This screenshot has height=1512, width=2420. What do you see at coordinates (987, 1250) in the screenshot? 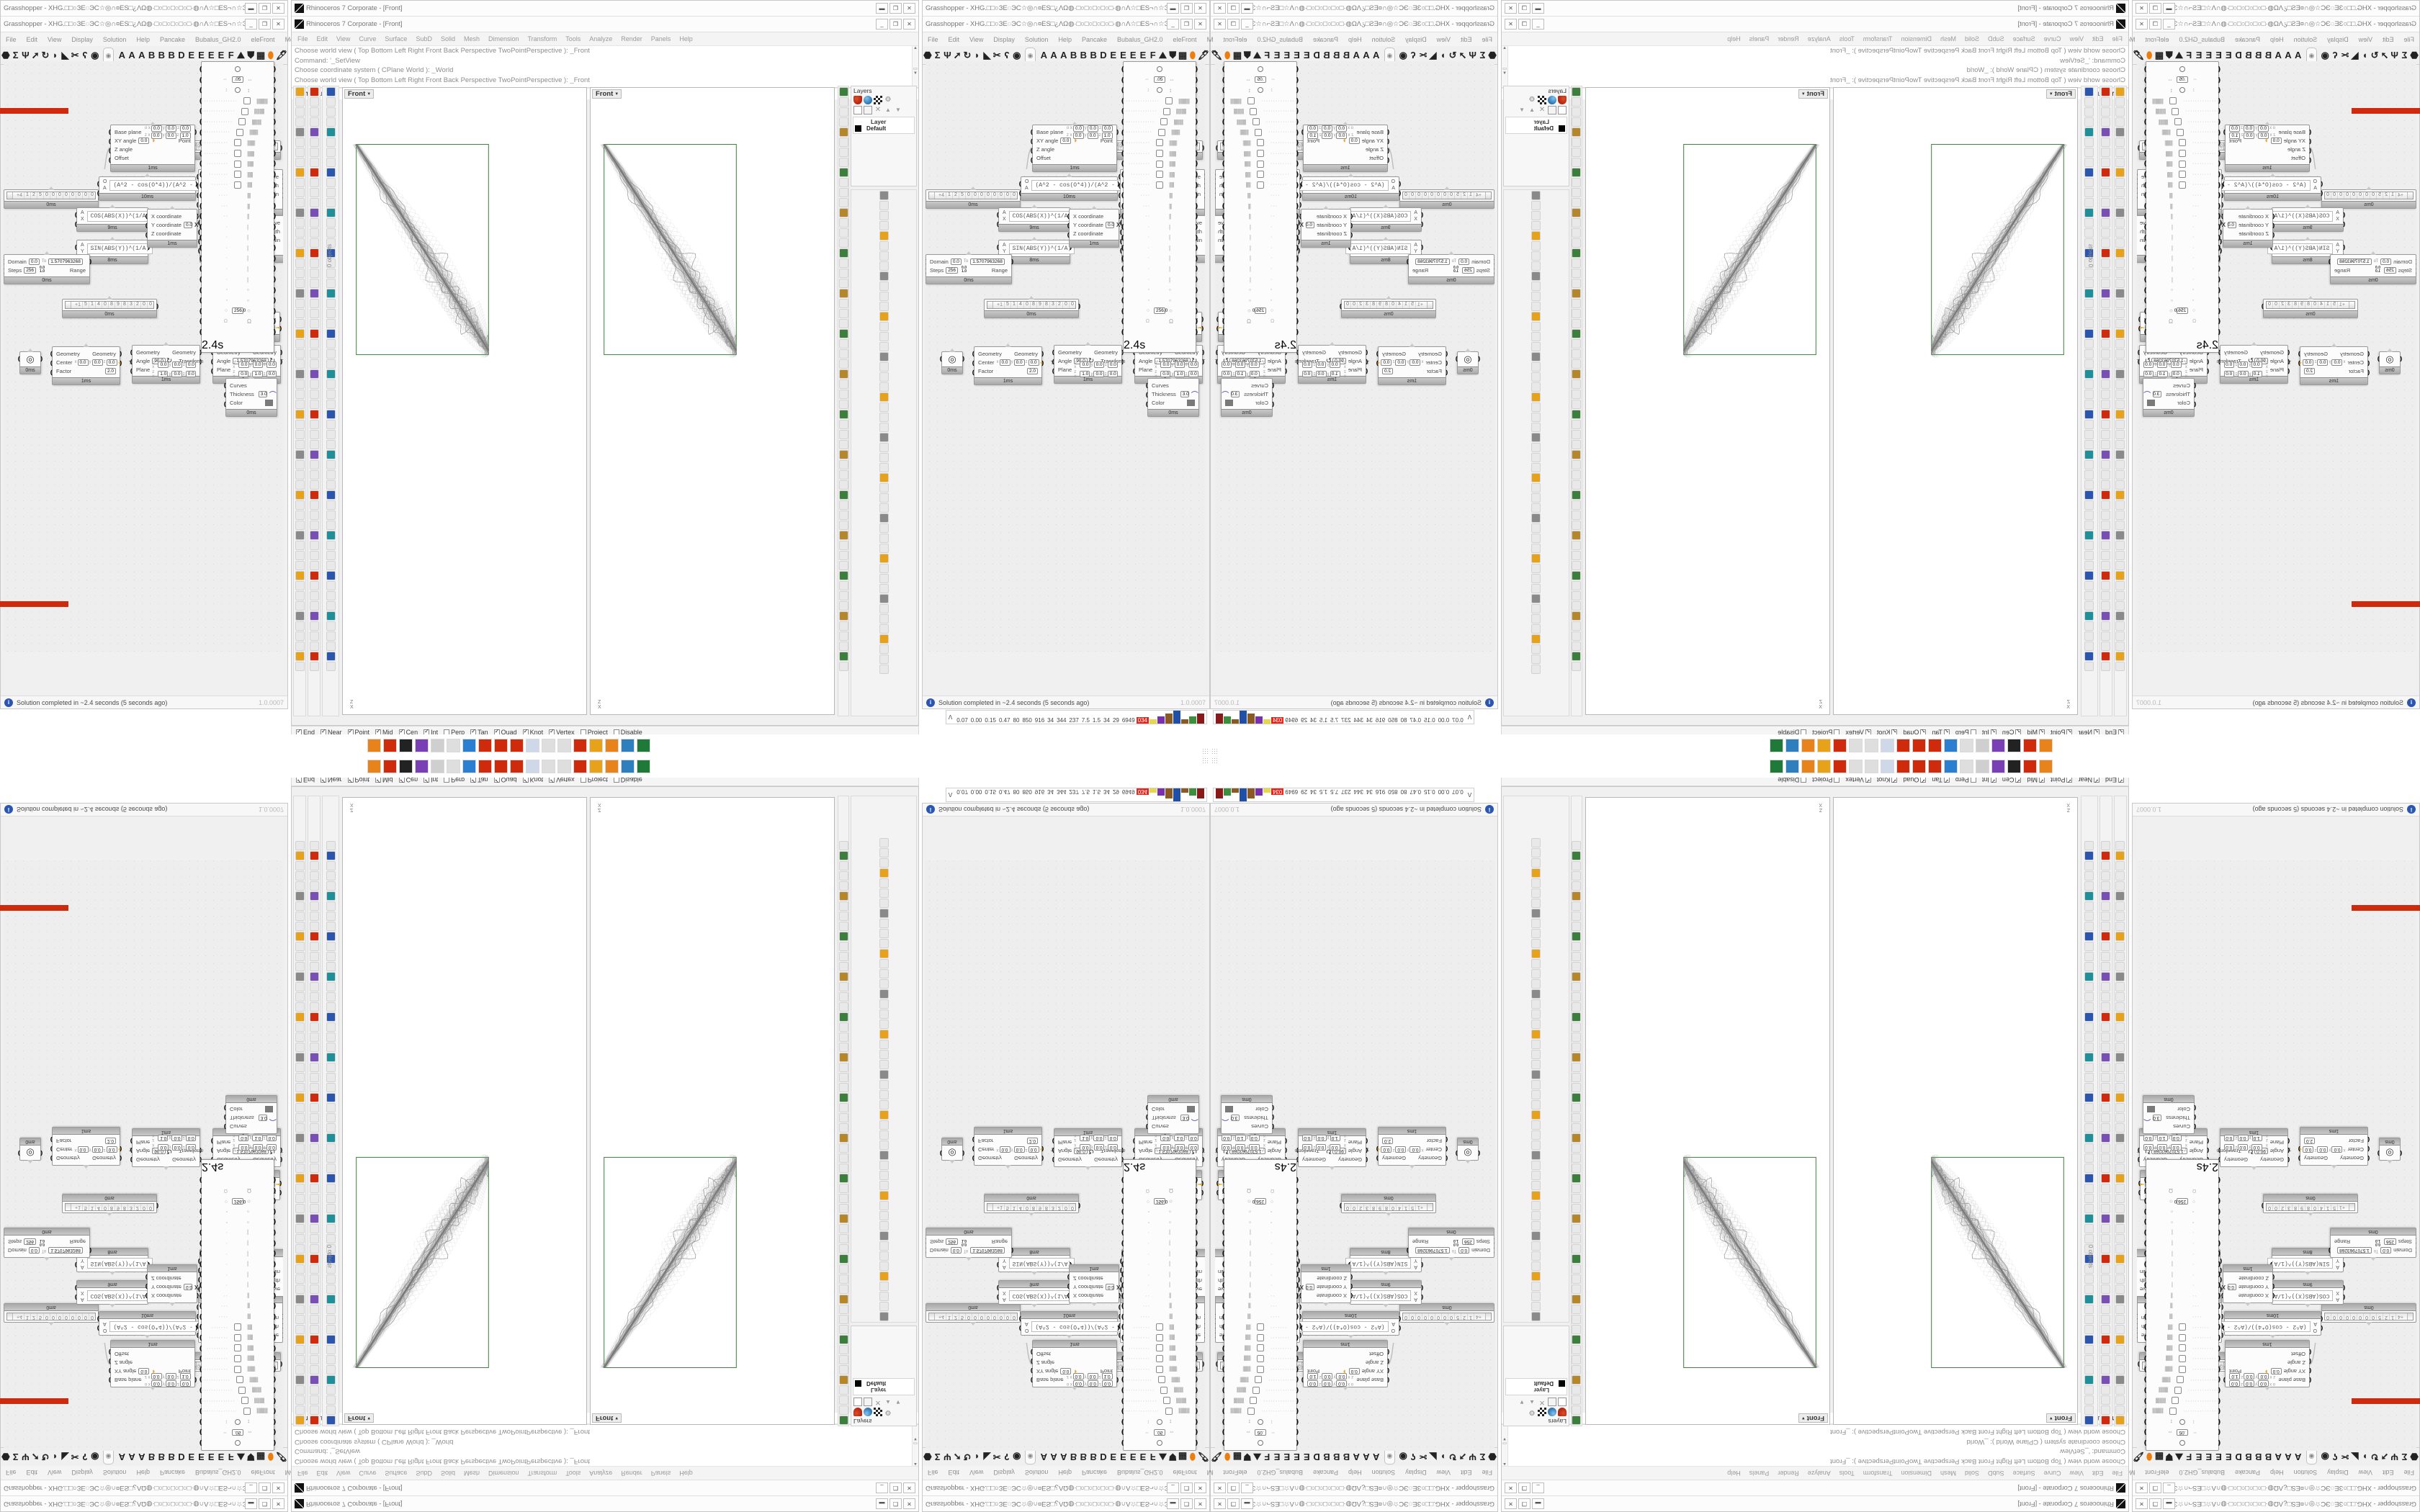
I see `domain-end-field: 1.5707963268` at bounding box center [987, 1250].